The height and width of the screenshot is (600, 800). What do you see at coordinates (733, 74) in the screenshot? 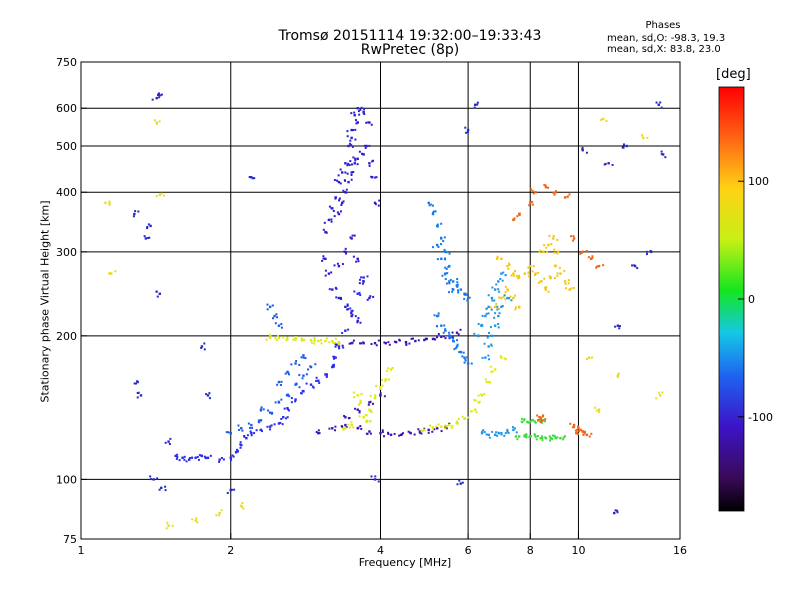
I see `colorbar-unit-label: [deg]` at bounding box center [733, 74].